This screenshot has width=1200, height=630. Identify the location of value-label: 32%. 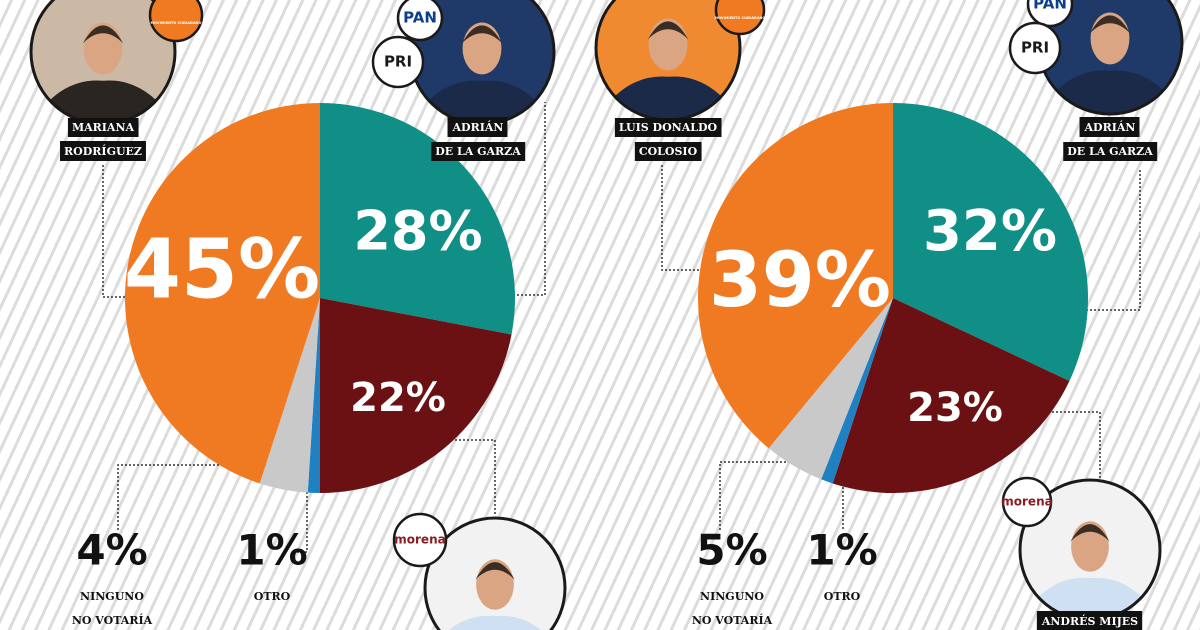
(990, 231).